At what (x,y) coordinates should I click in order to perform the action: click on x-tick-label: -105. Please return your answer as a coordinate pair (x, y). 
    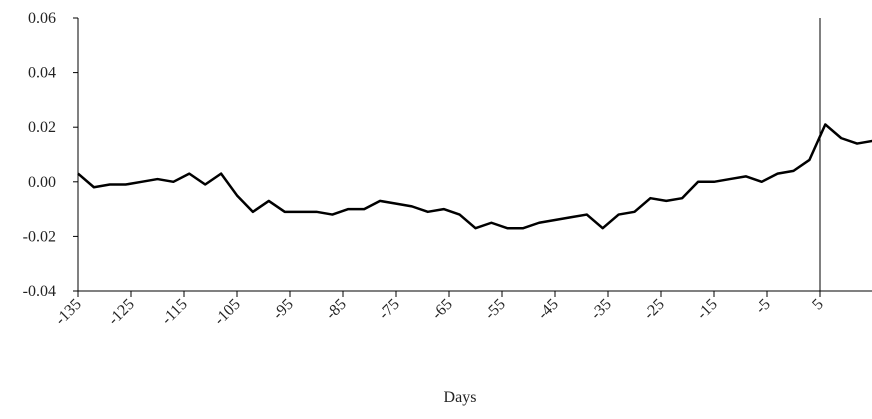
    Looking at the image, I should click on (227, 312).